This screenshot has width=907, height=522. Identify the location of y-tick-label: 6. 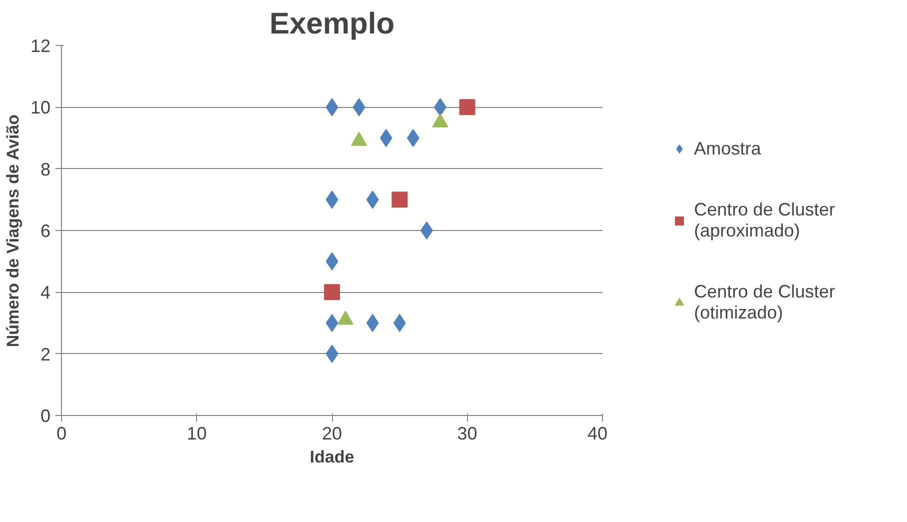
(45, 231).